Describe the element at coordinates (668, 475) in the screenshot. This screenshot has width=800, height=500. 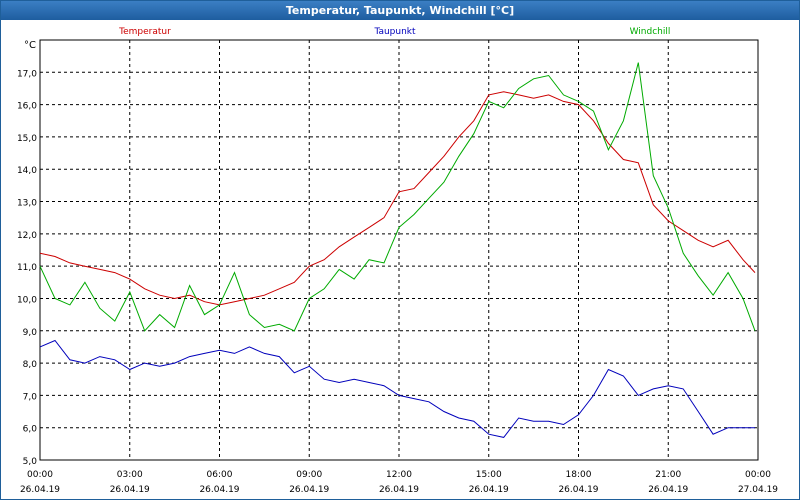
I see `x-tick-time: 21:00` at that location.